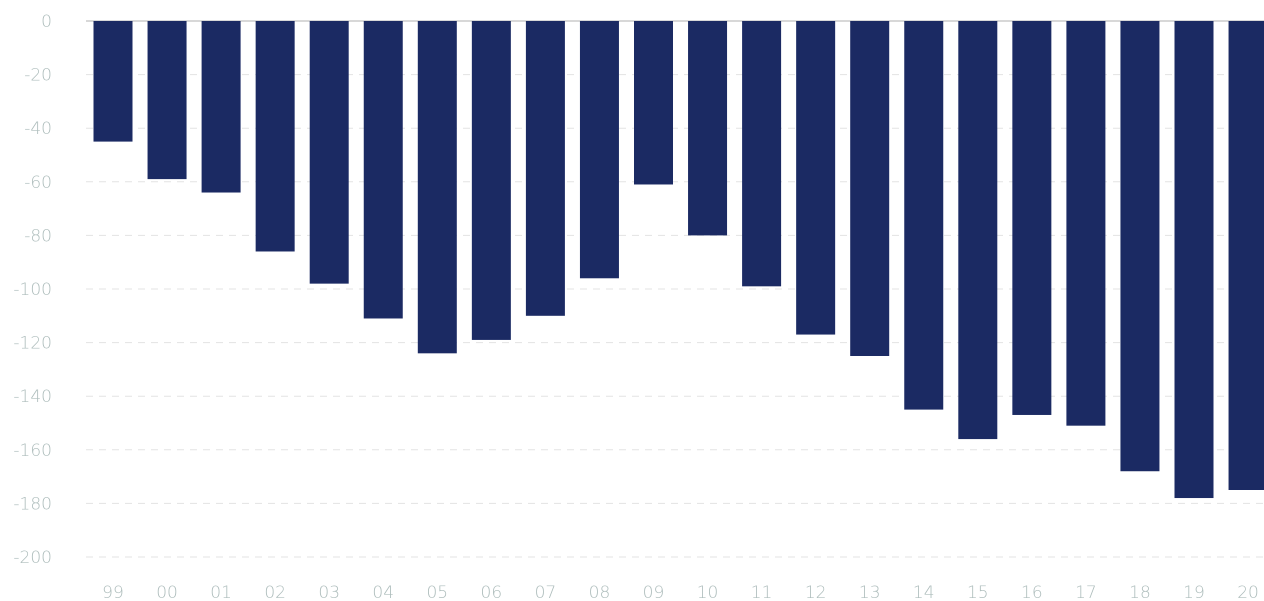 This screenshot has width=1264, height=601. What do you see at coordinates (978, 592) in the screenshot?
I see `x-tick-label: 15` at bounding box center [978, 592].